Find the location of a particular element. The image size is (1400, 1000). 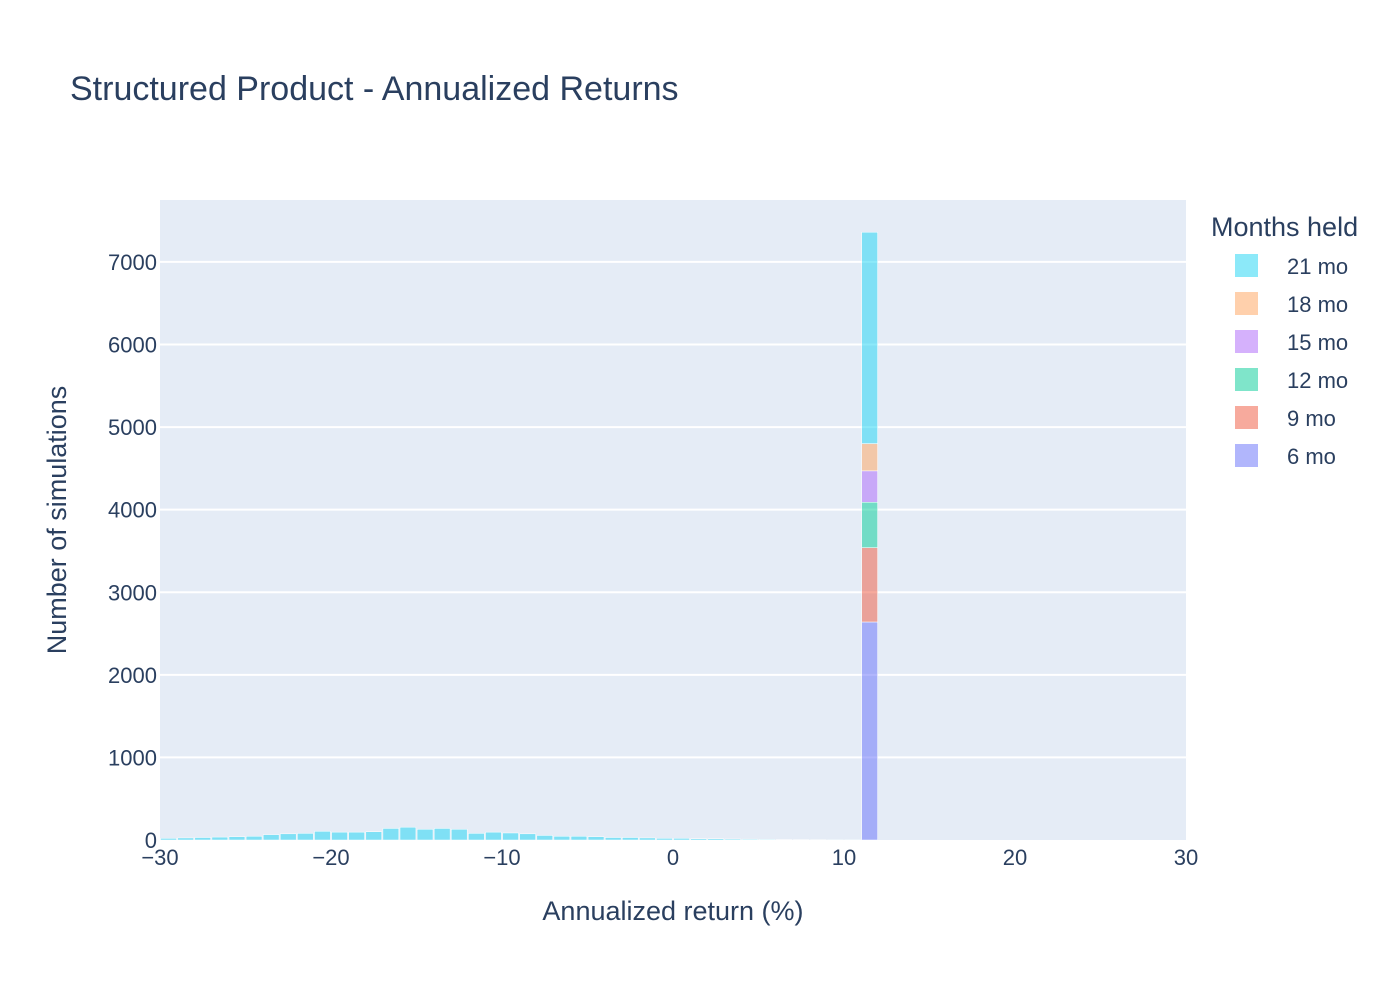

y-tick-label: 4000 is located at coordinates (132, 510).